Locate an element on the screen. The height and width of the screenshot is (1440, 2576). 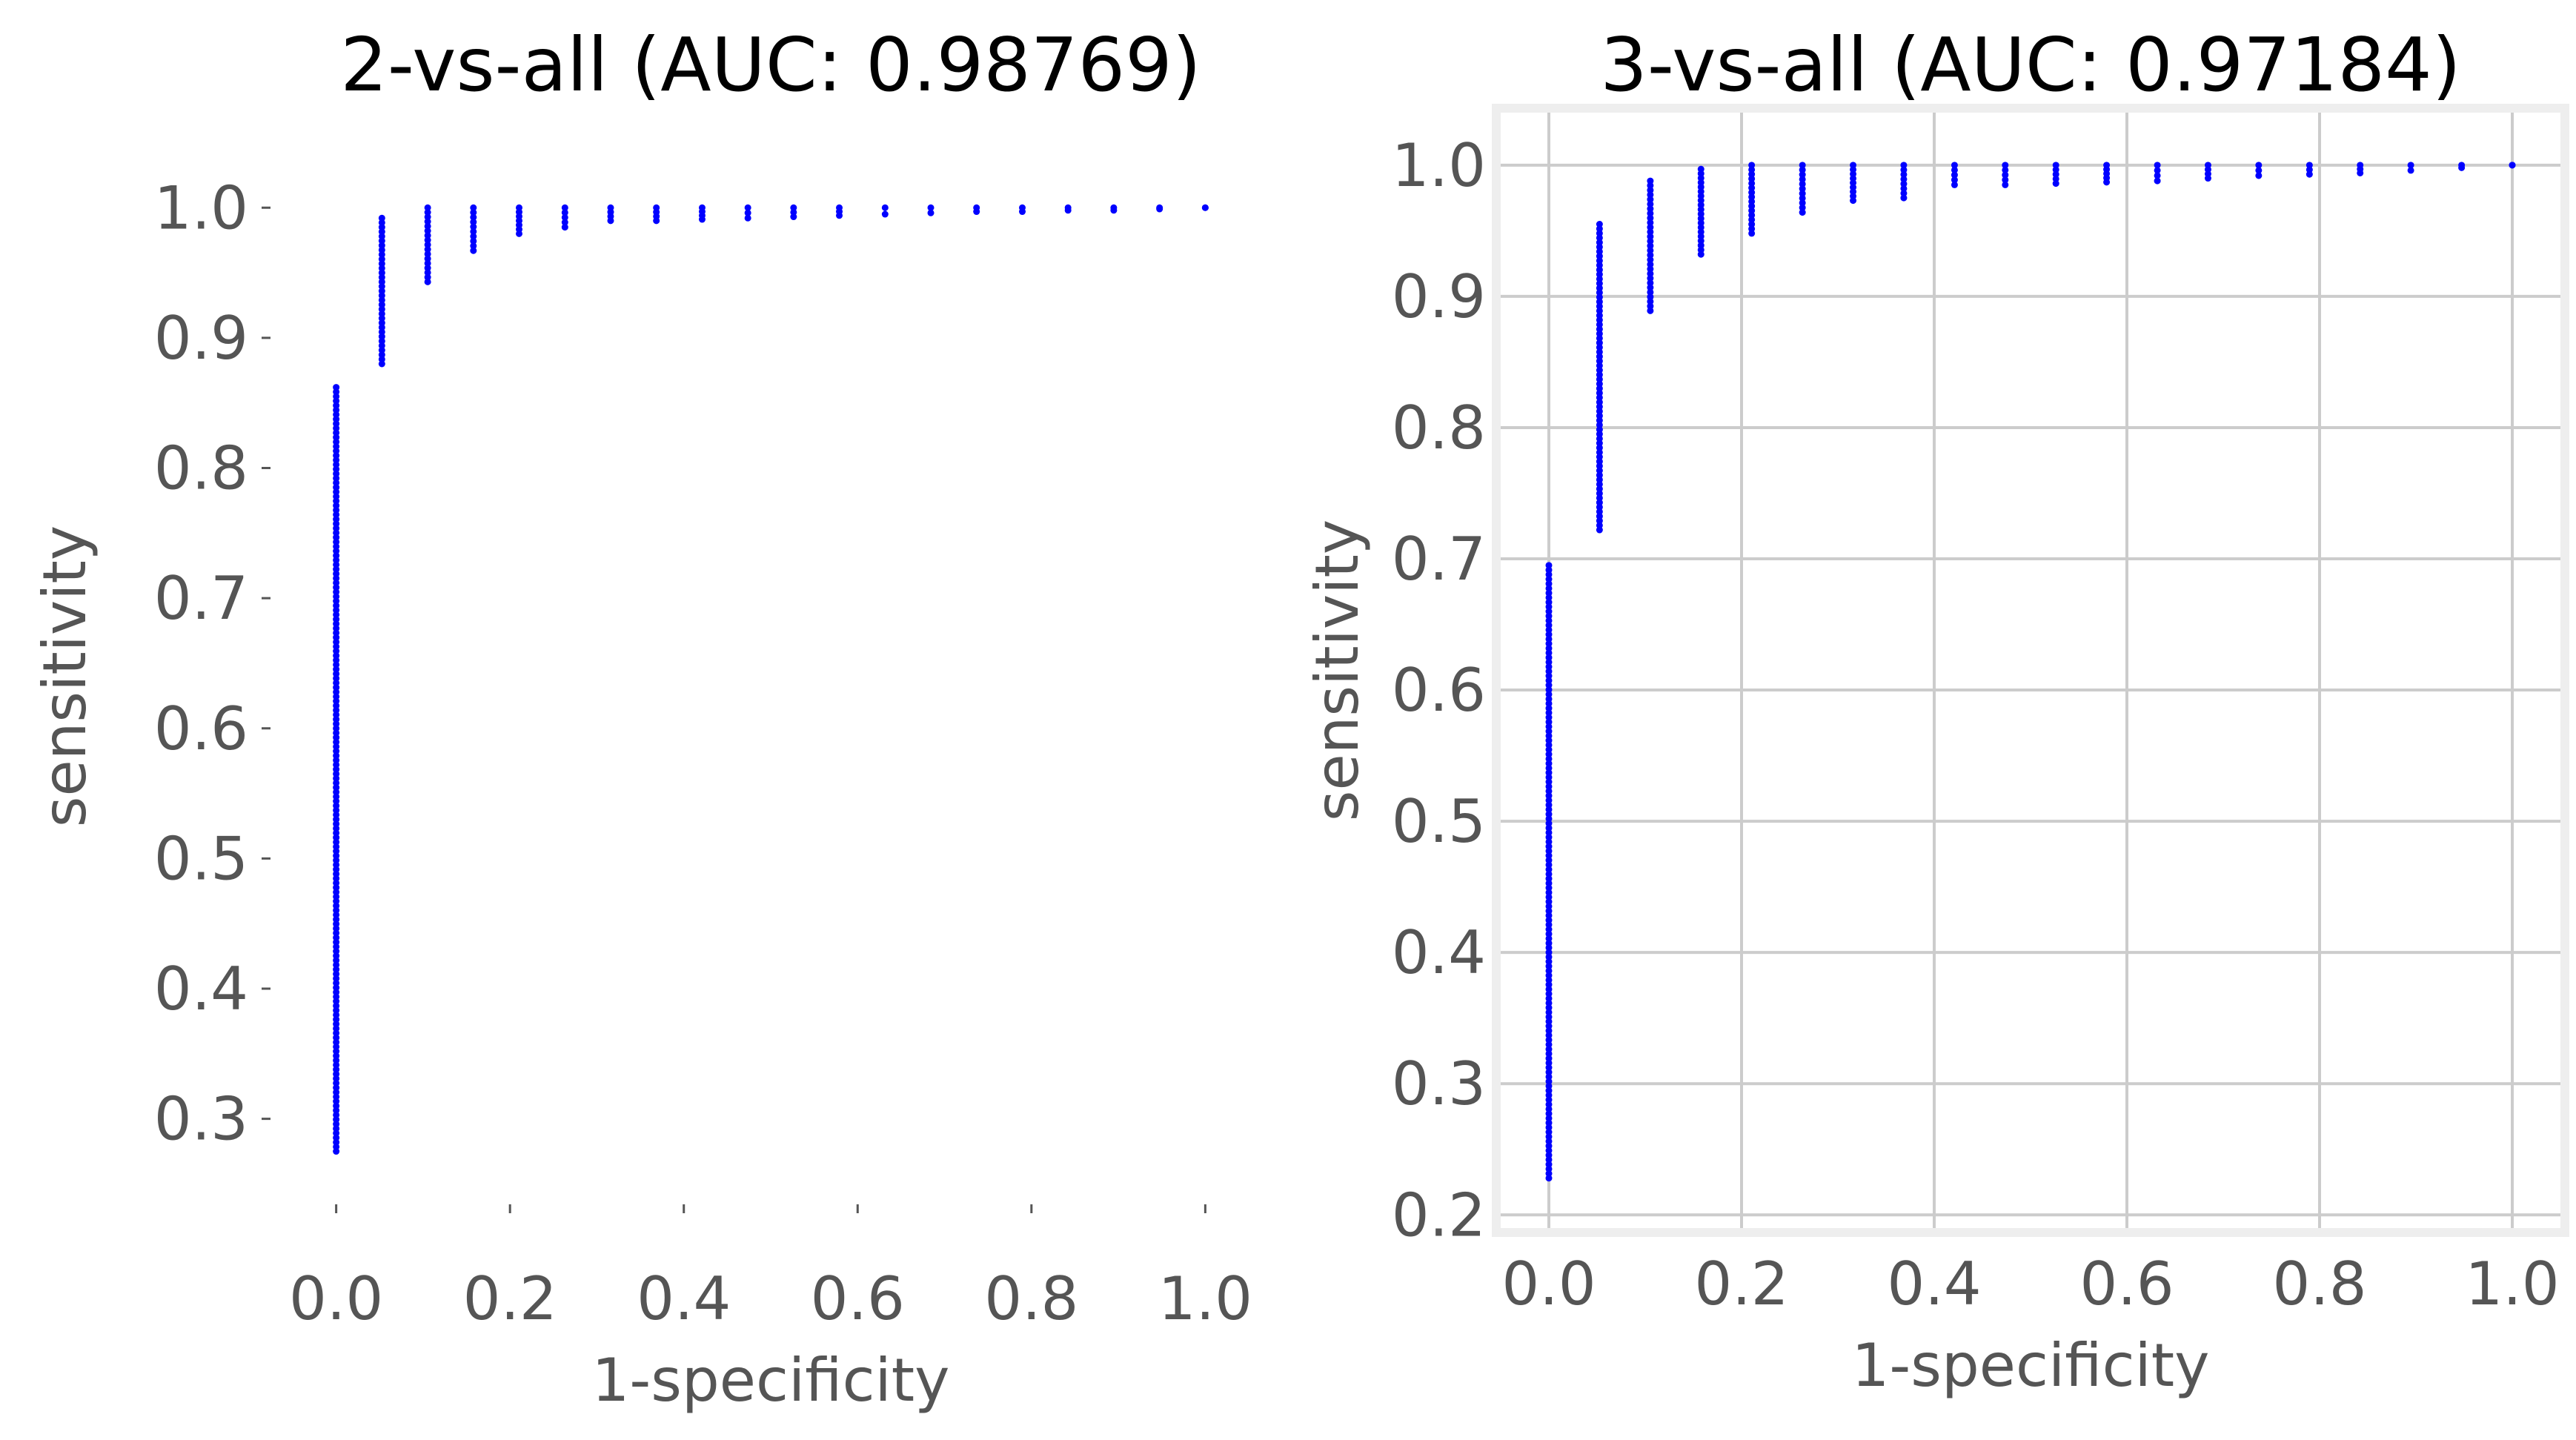
y-axis-label: sensitivity is located at coordinates (64, 676).